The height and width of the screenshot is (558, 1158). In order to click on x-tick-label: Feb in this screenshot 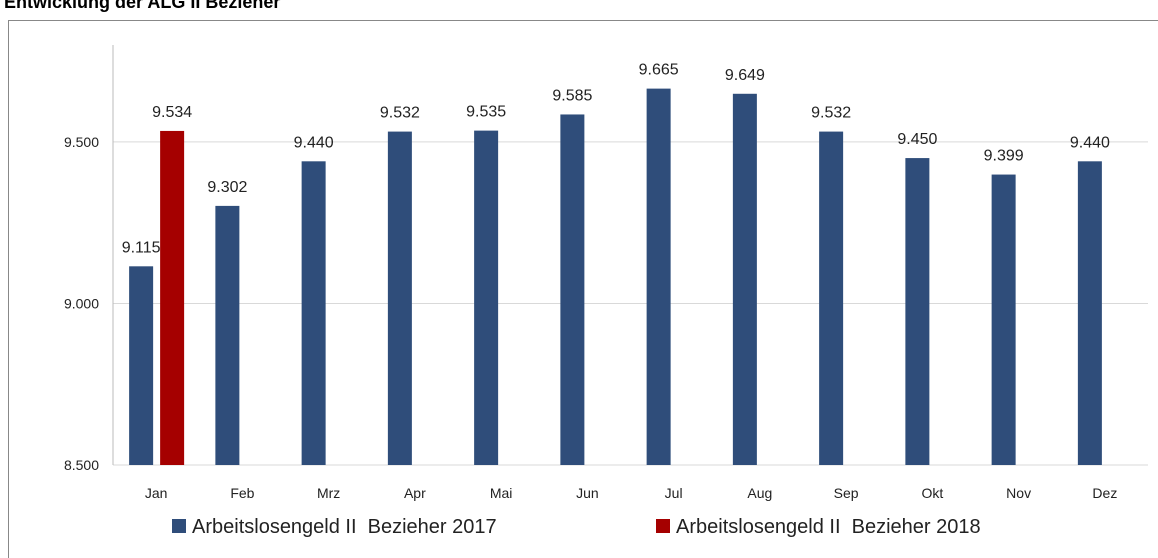, I will do `click(242, 493)`.